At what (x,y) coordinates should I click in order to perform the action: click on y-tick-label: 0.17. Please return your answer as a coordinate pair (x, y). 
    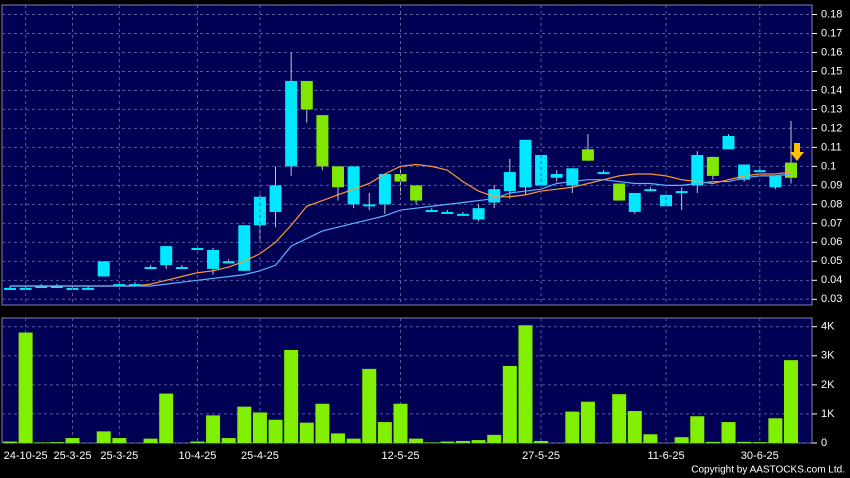
    Looking at the image, I should click on (831, 33).